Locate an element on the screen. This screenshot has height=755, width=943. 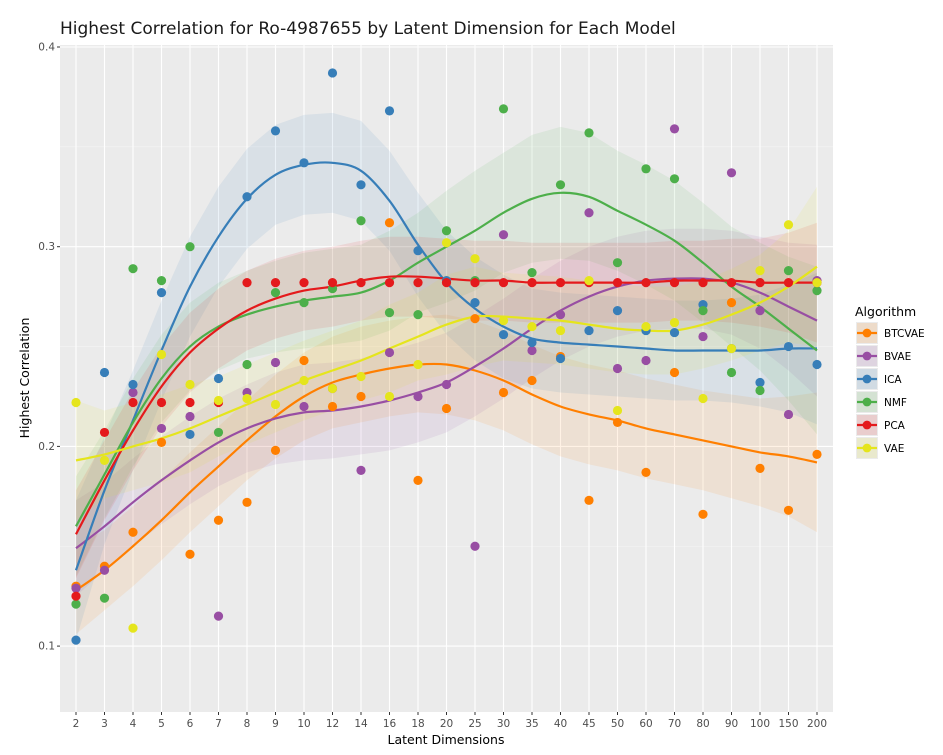
legend-item-btcvae: BTCVAE is located at coordinates (890, 333).